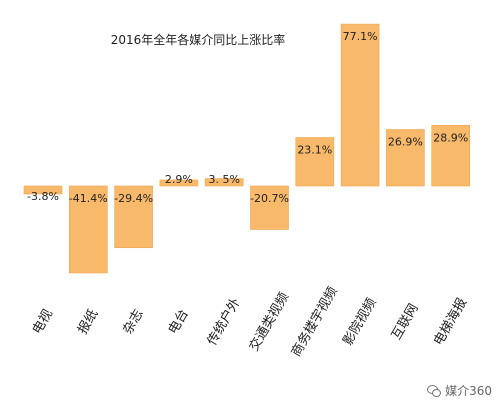 This screenshot has width=500, height=405. Describe the element at coordinates (224, 321) in the screenshot. I see `category-label-4: 传统户外` at that location.